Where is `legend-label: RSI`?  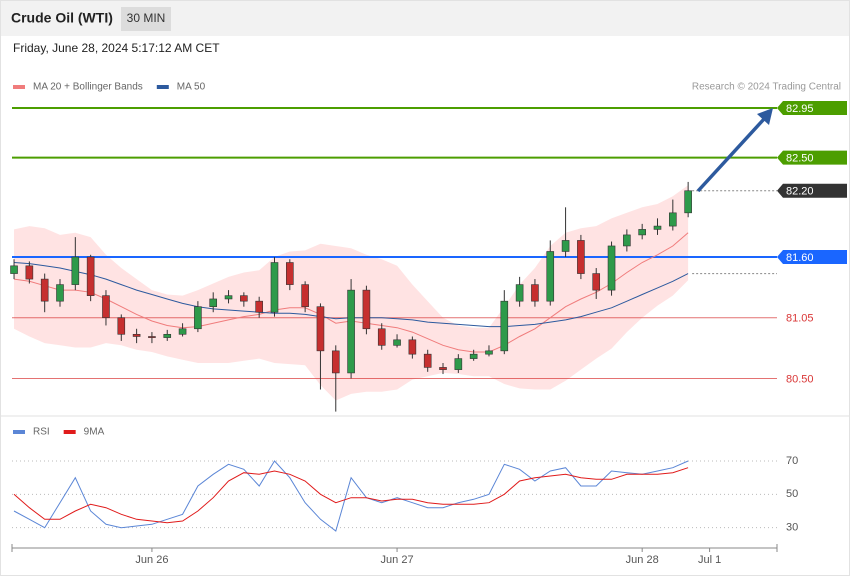 legend-label: RSI is located at coordinates (41, 432).